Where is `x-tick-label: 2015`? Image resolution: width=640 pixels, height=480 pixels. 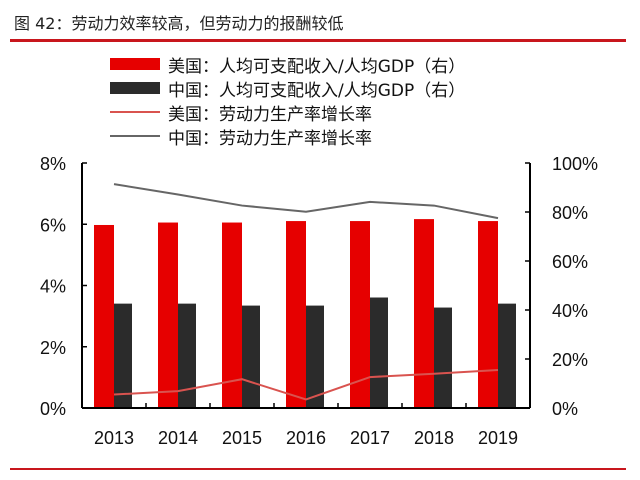 x-tick-label: 2015 is located at coordinates (242, 438).